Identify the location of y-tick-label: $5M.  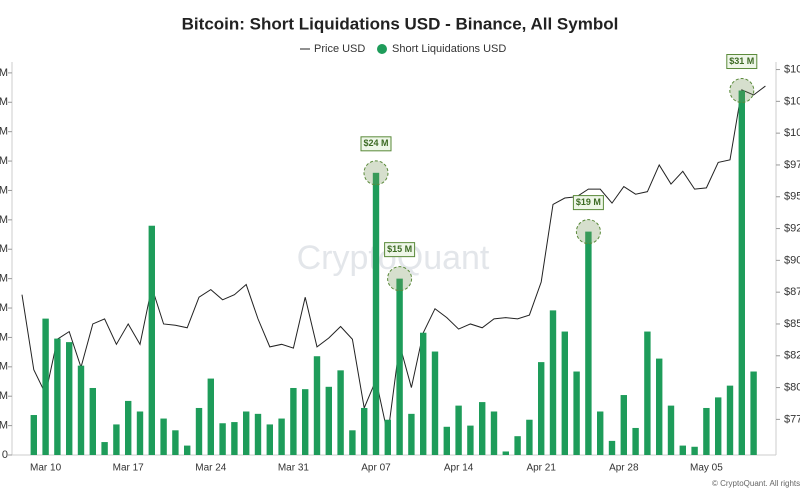
(4, 396).